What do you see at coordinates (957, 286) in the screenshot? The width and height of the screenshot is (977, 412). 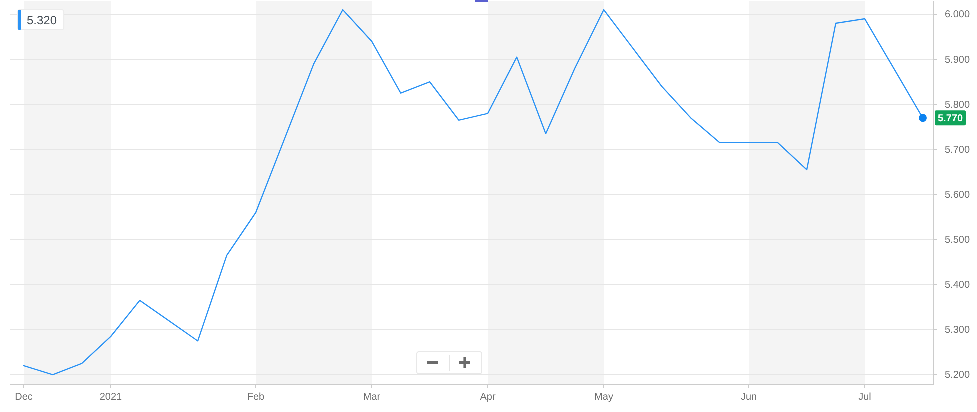 I see `y-tick-label: 5.400` at bounding box center [957, 286].